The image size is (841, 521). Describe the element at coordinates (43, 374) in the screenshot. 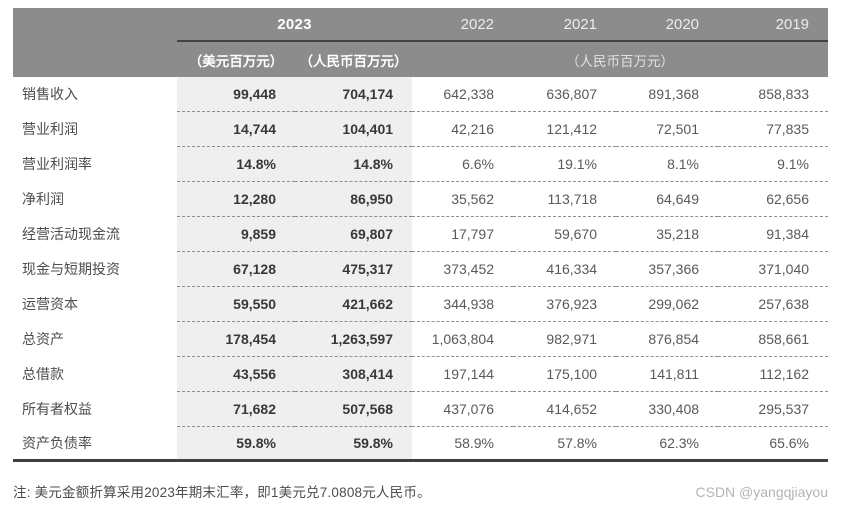

I see `row-label: 总借款` at that location.